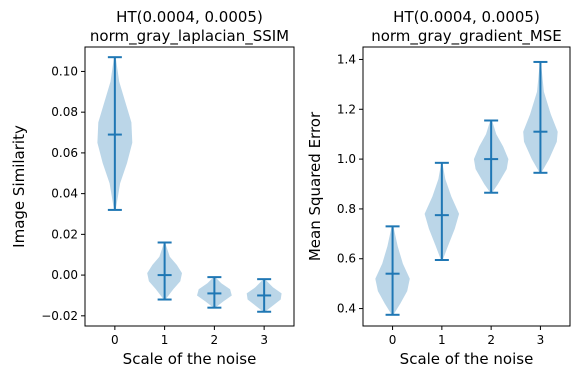  Describe the element at coordinates (466, 36) in the screenshot. I see `chart-subtitle: norm_gray_gradient_MSE` at that location.